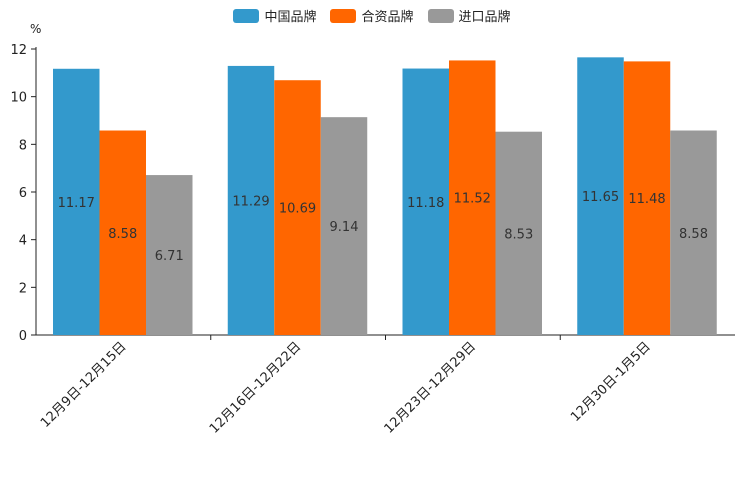 This screenshot has width=744, height=496. I want to click on y-tick-label-10: 10, so click(18, 98).